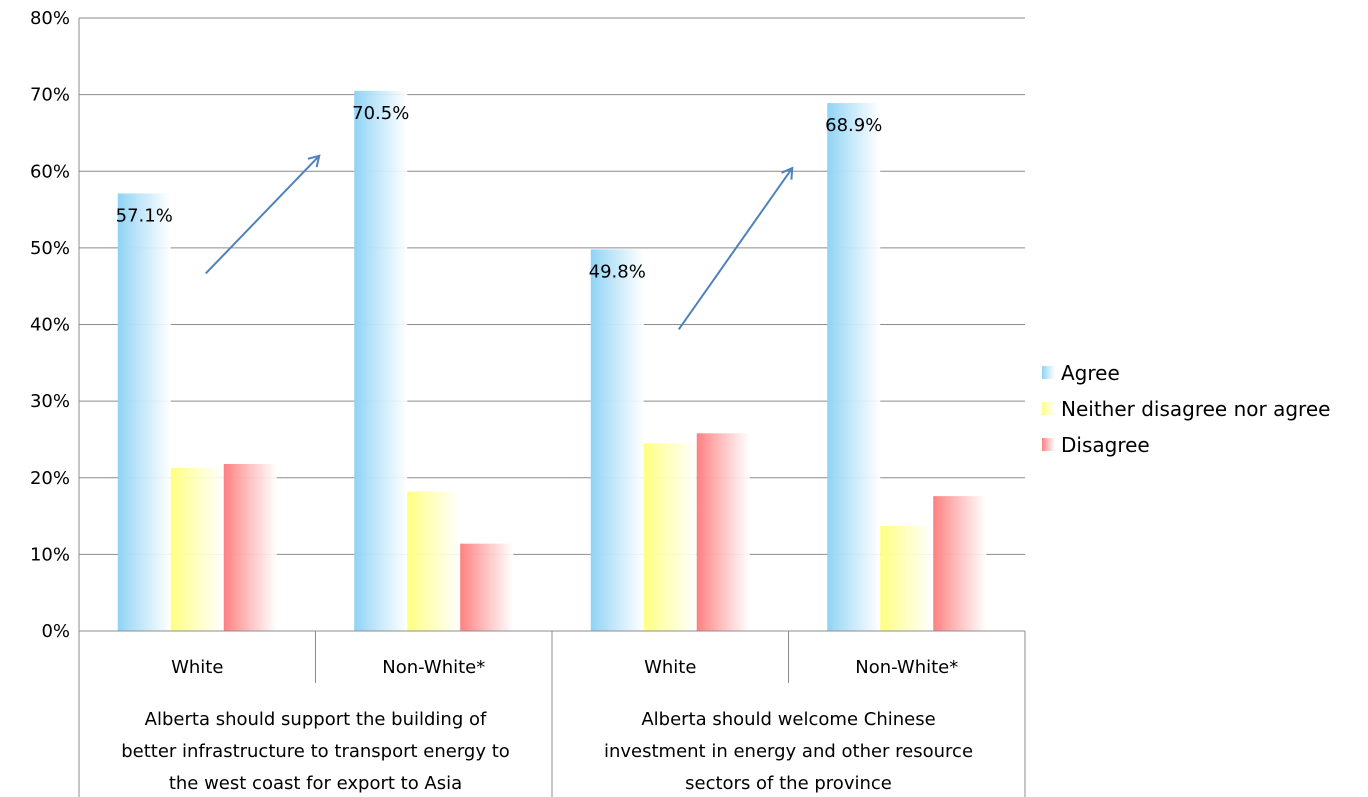 The image size is (1368, 797). What do you see at coordinates (55, 631) in the screenshot?
I see `y-tick-label: 0%` at bounding box center [55, 631].